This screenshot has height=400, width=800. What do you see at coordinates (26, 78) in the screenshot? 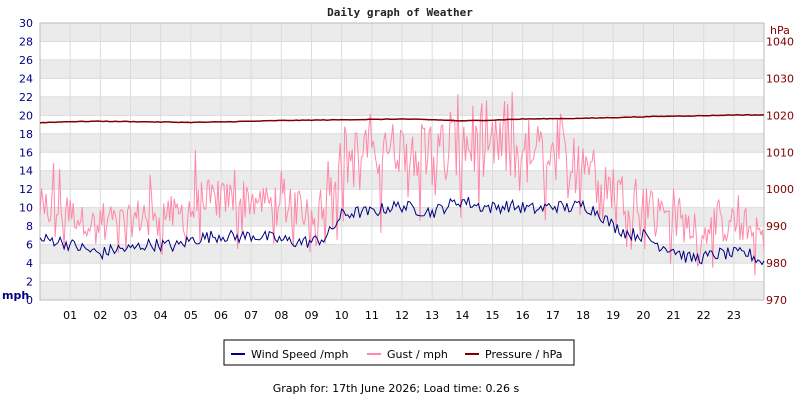
I see `left-tick-label: 24` at bounding box center [26, 78].